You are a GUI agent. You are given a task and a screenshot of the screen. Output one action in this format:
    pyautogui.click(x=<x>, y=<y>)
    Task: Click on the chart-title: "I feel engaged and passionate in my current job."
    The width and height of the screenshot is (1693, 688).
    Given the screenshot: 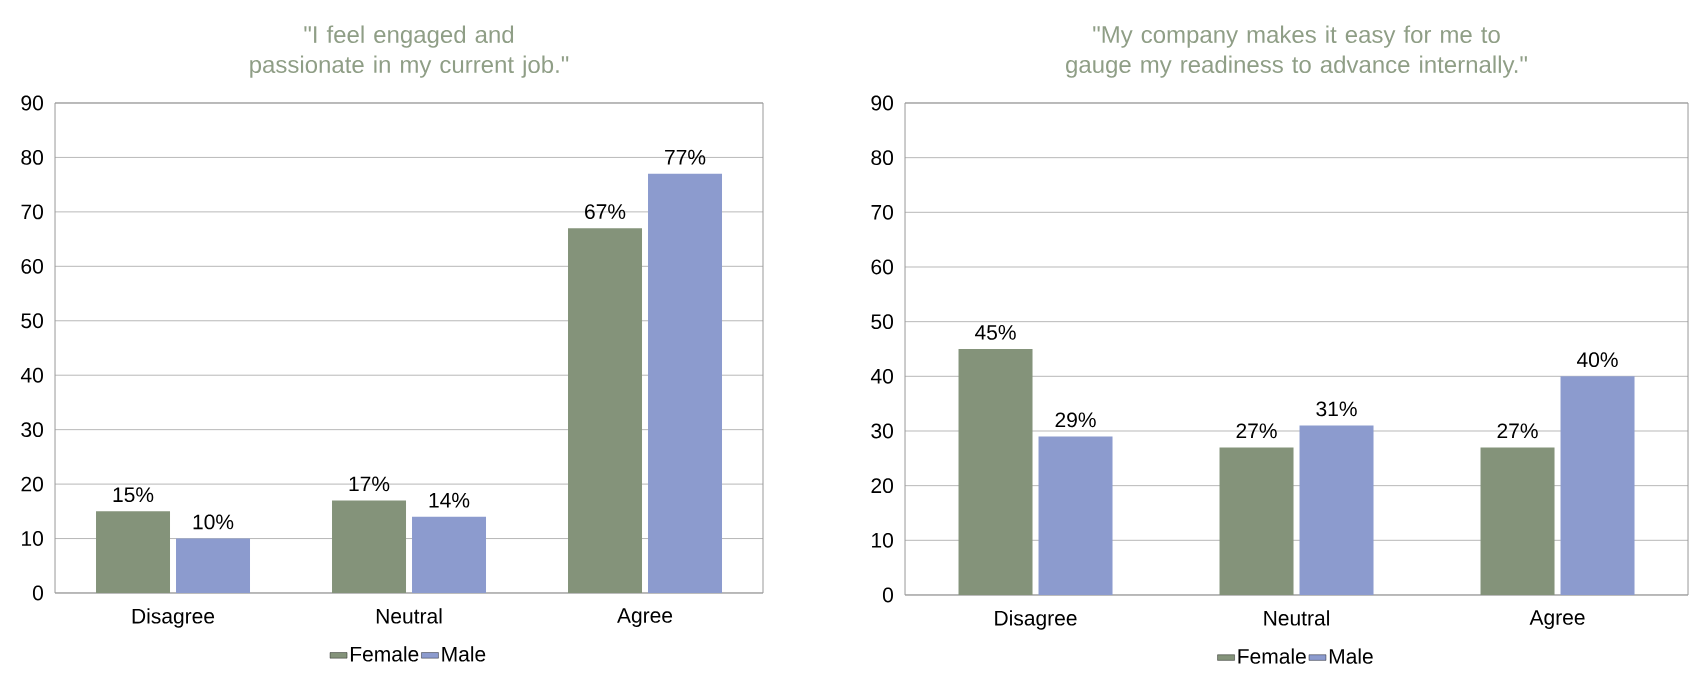 What is the action you would take?
    pyautogui.click(x=409, y=51)
    